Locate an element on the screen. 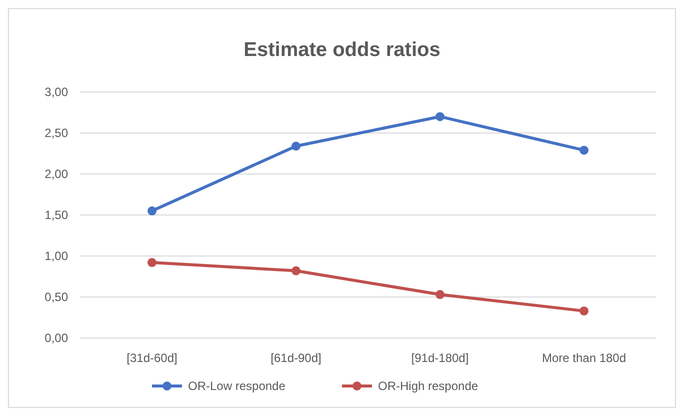 The width and height of the screenshot is (684, 416). y-tick-label: 0,00 is located at coordinates (56, 338).